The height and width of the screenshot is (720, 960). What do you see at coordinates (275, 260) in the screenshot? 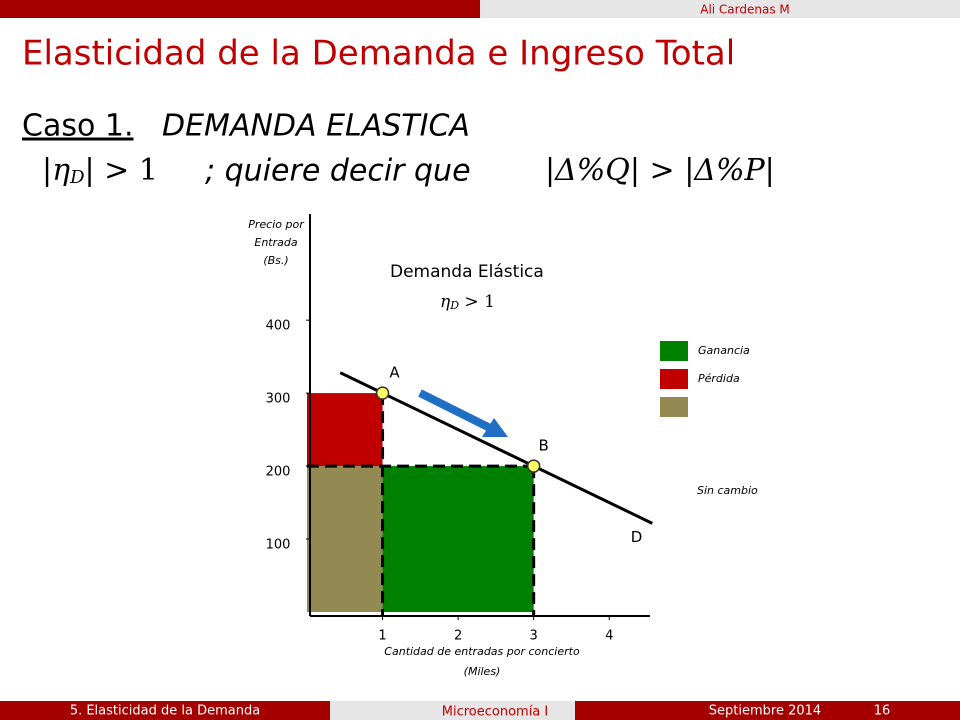
I see `y-axis-label: (Bs.)` at bounding box center [275, 260].